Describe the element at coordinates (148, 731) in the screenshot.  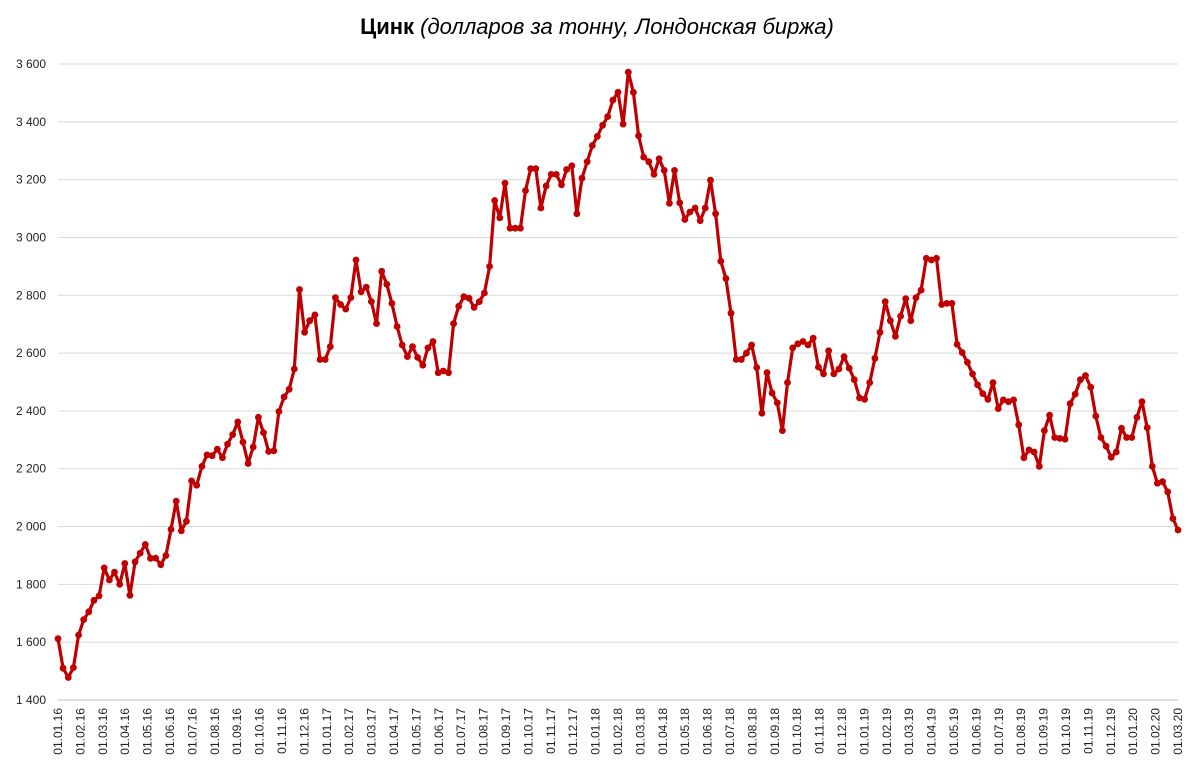
I see `x-tick-label: 01.05.16` at that location.